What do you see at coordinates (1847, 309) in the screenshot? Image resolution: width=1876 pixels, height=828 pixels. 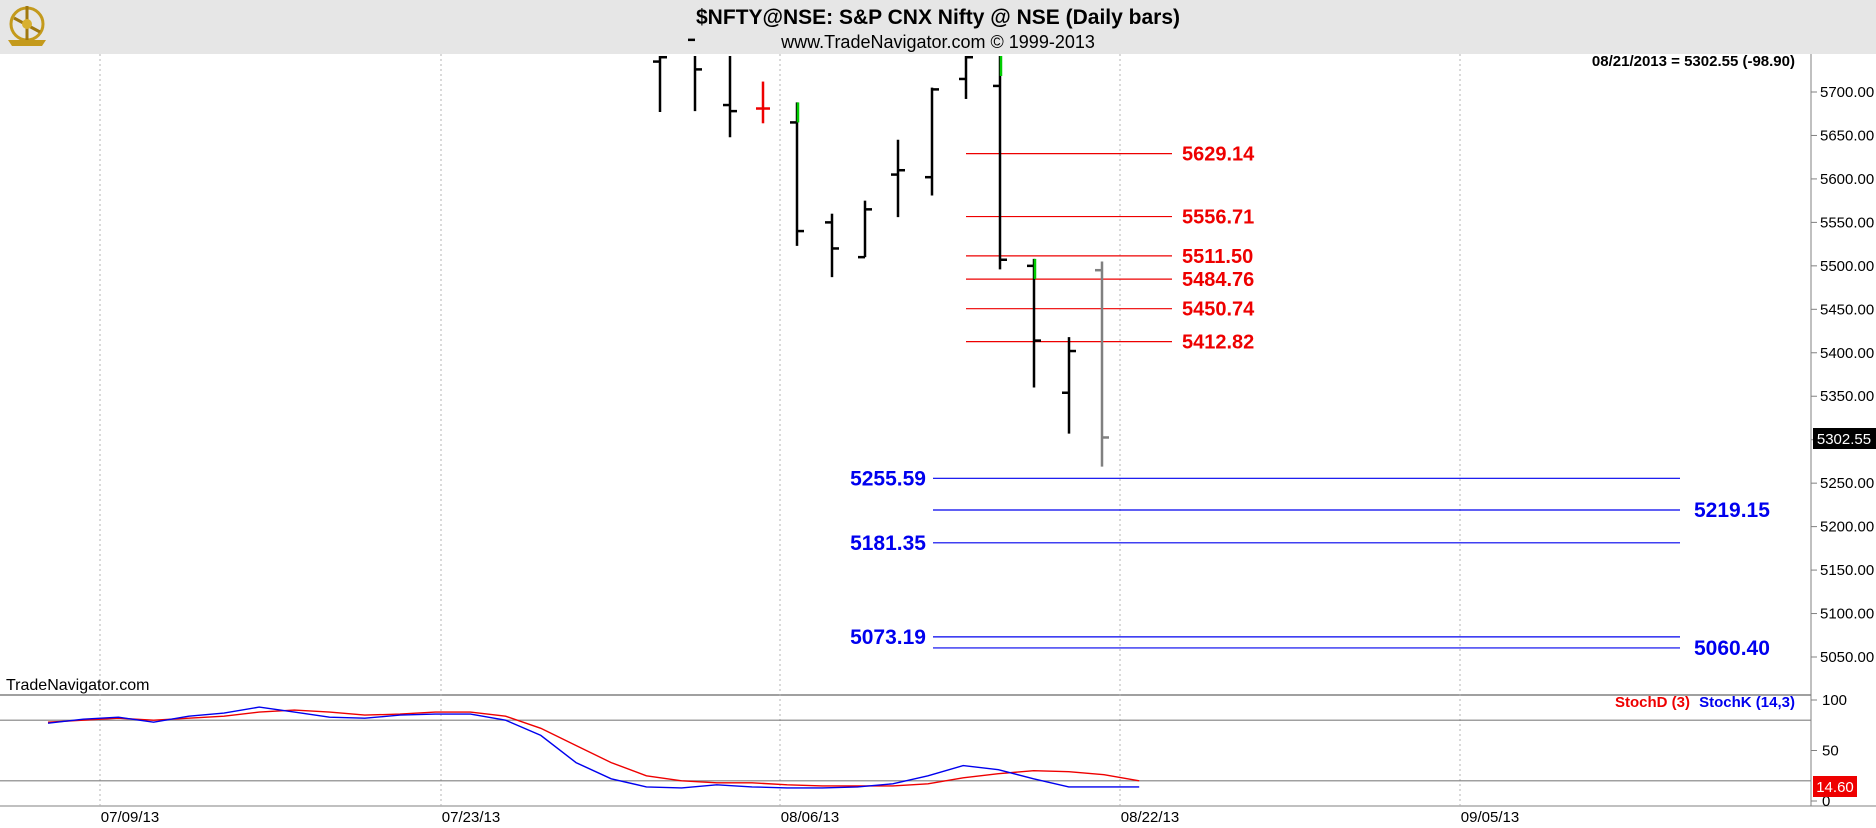 I see `y-tick-label: 5450.00` at bounding box center [1847, 309].